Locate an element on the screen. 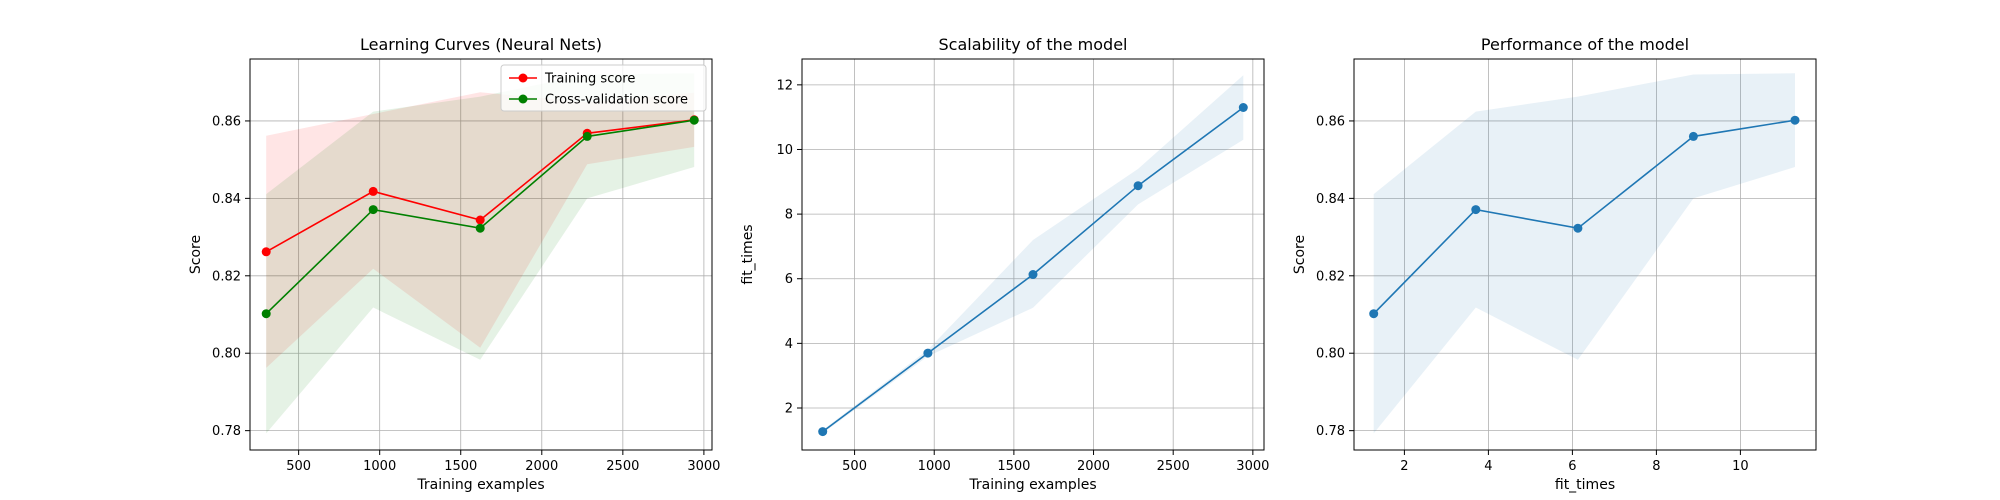 This screenshot has height=500, width=2000. x-tick-label: 6 is located at coordinates (1572, 466).